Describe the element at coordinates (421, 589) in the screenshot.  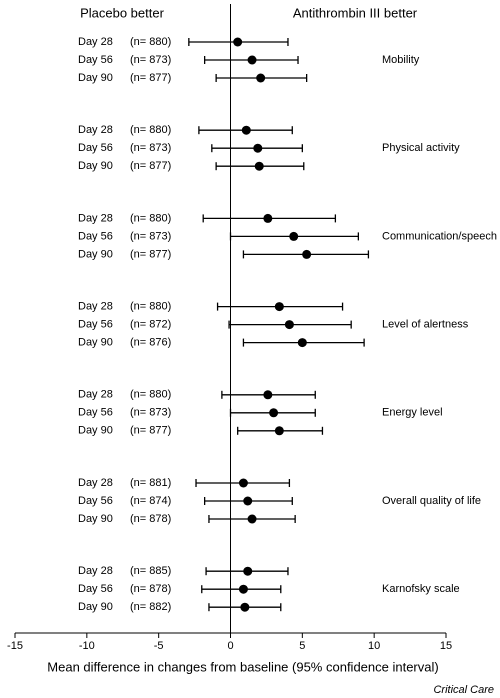
I see `group-label: Karnofsky scale` at that location.